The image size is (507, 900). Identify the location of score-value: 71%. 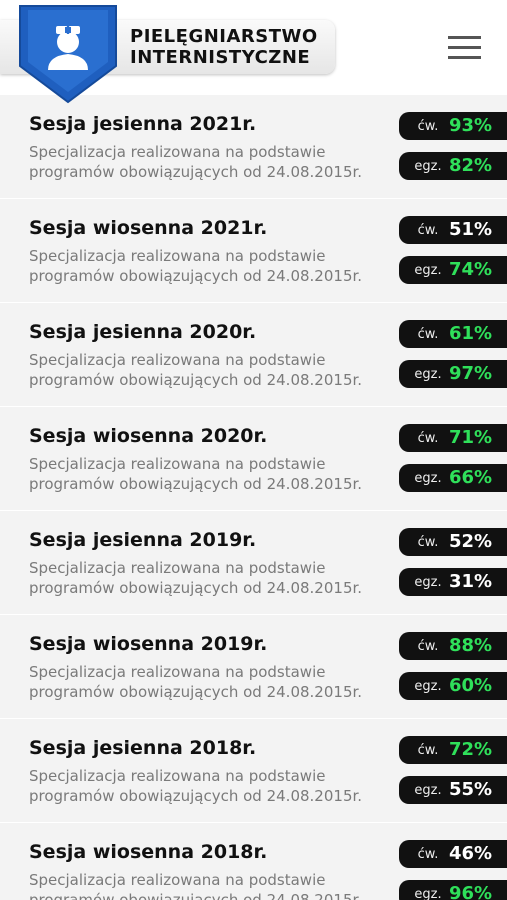
(471, 437).